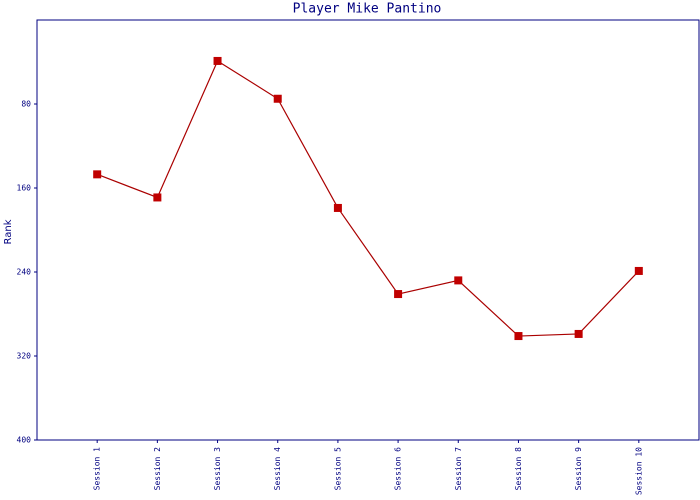 The image size is (700, 500). What do you see at coordinates (24, 188) in the screenshot?
I see `y-tick-label: 160` at bounding box center [24, 188].